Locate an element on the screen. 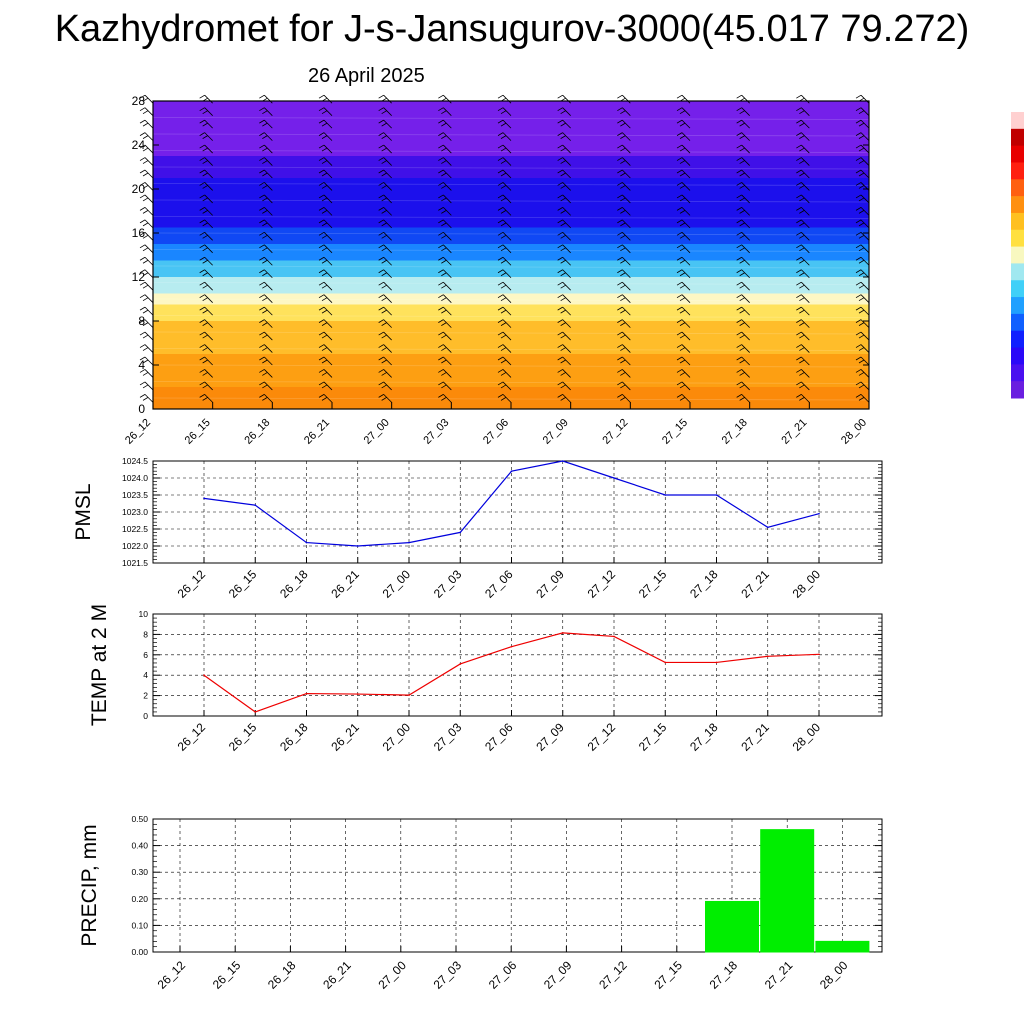 Image resolution: width=1024 pixels, height=1024 pixels. heatmap-x-tick-label: 26_21 is located at coordinates (317, 432).